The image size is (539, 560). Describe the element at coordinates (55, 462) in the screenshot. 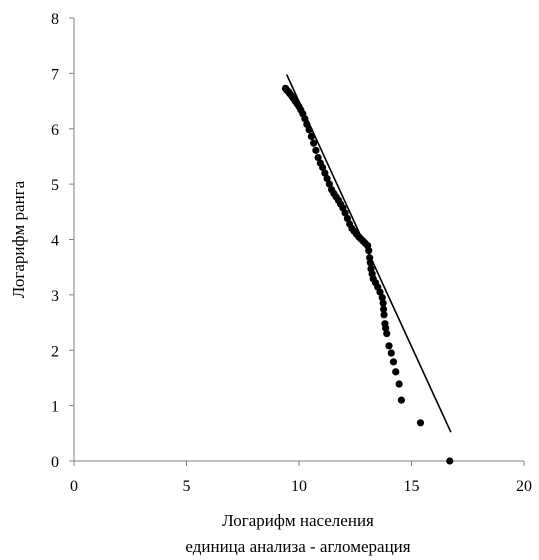

I see `y-tick-label: 0` at that location.